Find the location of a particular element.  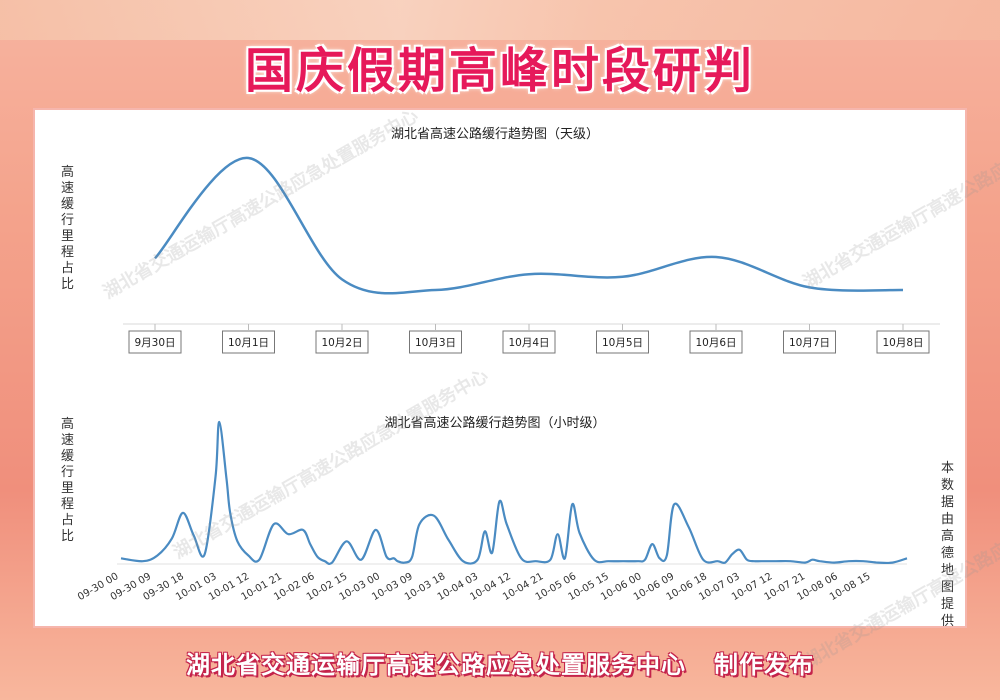

data-source-note: 本数据由高德地图提供 is located at coordinates (947, 543).